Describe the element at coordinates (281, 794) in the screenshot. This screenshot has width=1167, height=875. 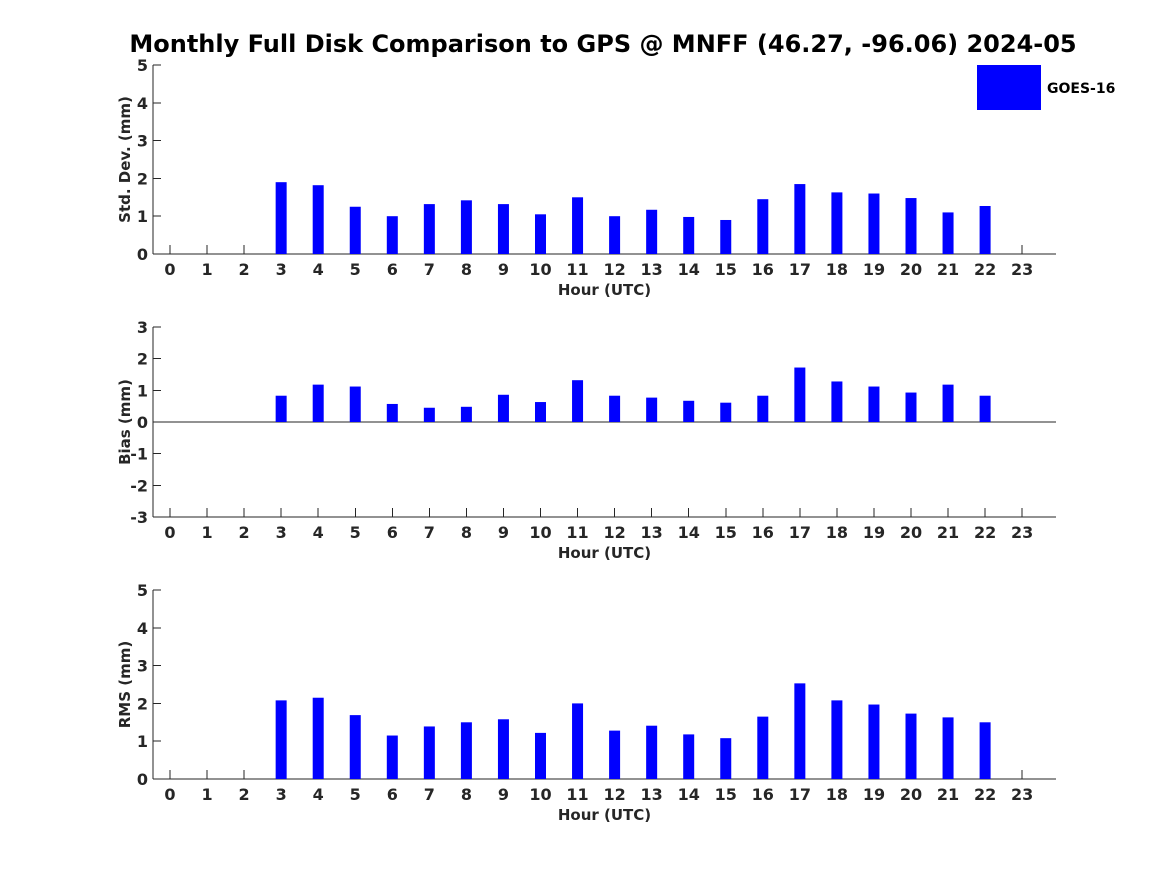
I see `x-tick-label: 3` at that location.